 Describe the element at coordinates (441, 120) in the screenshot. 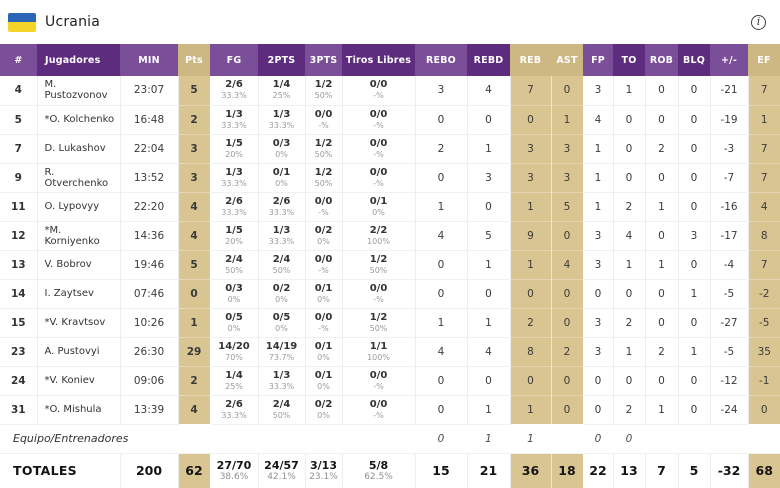

I see `cell-rebo: 0` at that location.